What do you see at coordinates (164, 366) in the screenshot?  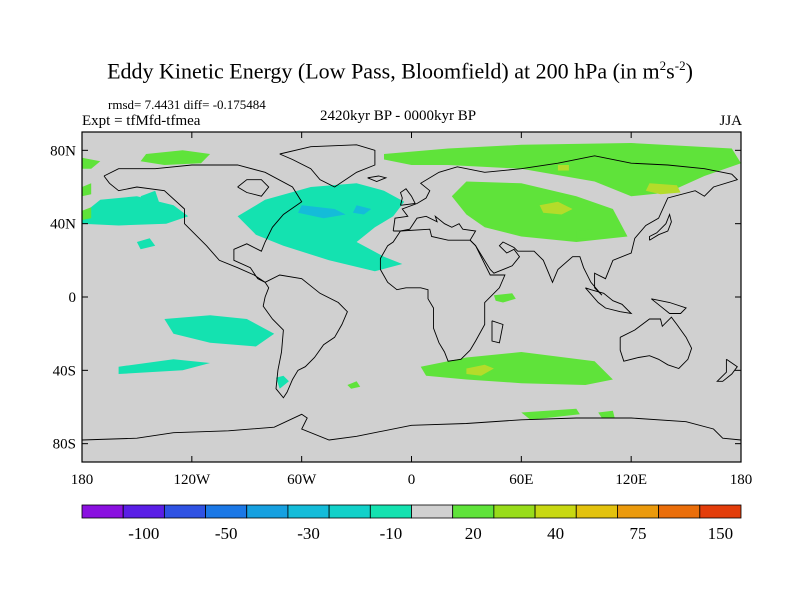 I see `anomaly-region-south-pacific-east` at bounding box center [164, 366].